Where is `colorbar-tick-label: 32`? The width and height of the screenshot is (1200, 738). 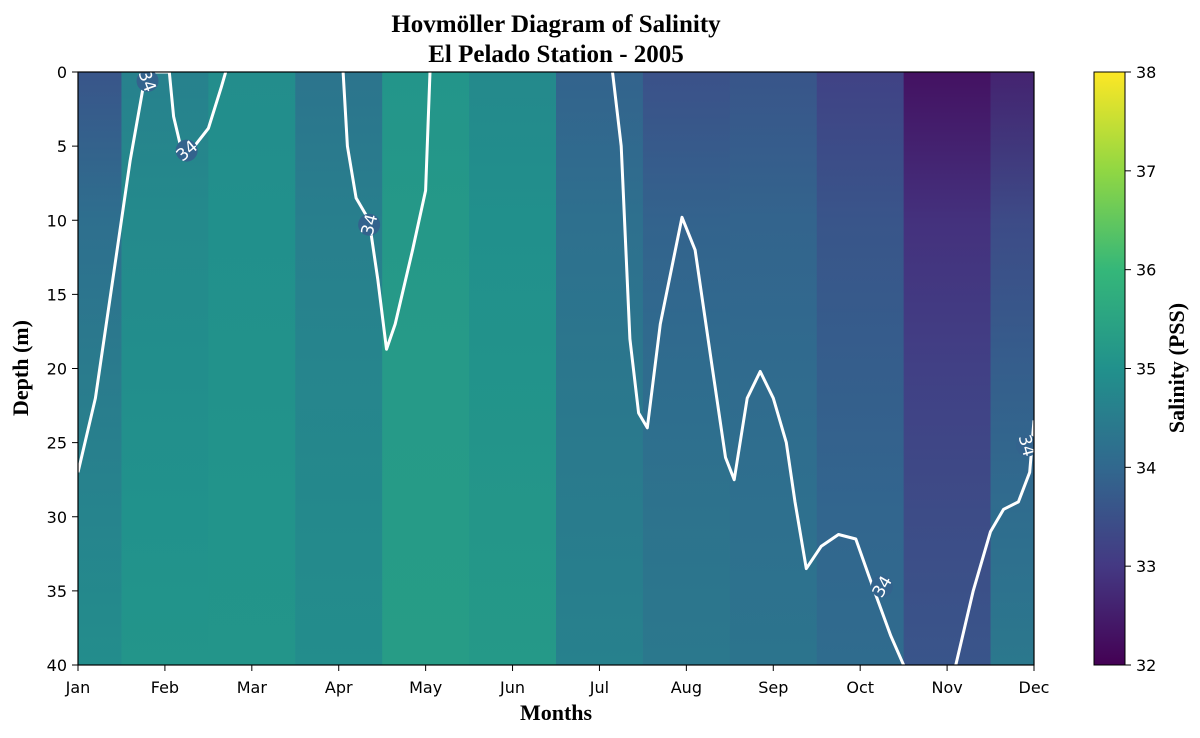 colorbar-tick-label: 32 is located at coordinates (1146, 665).